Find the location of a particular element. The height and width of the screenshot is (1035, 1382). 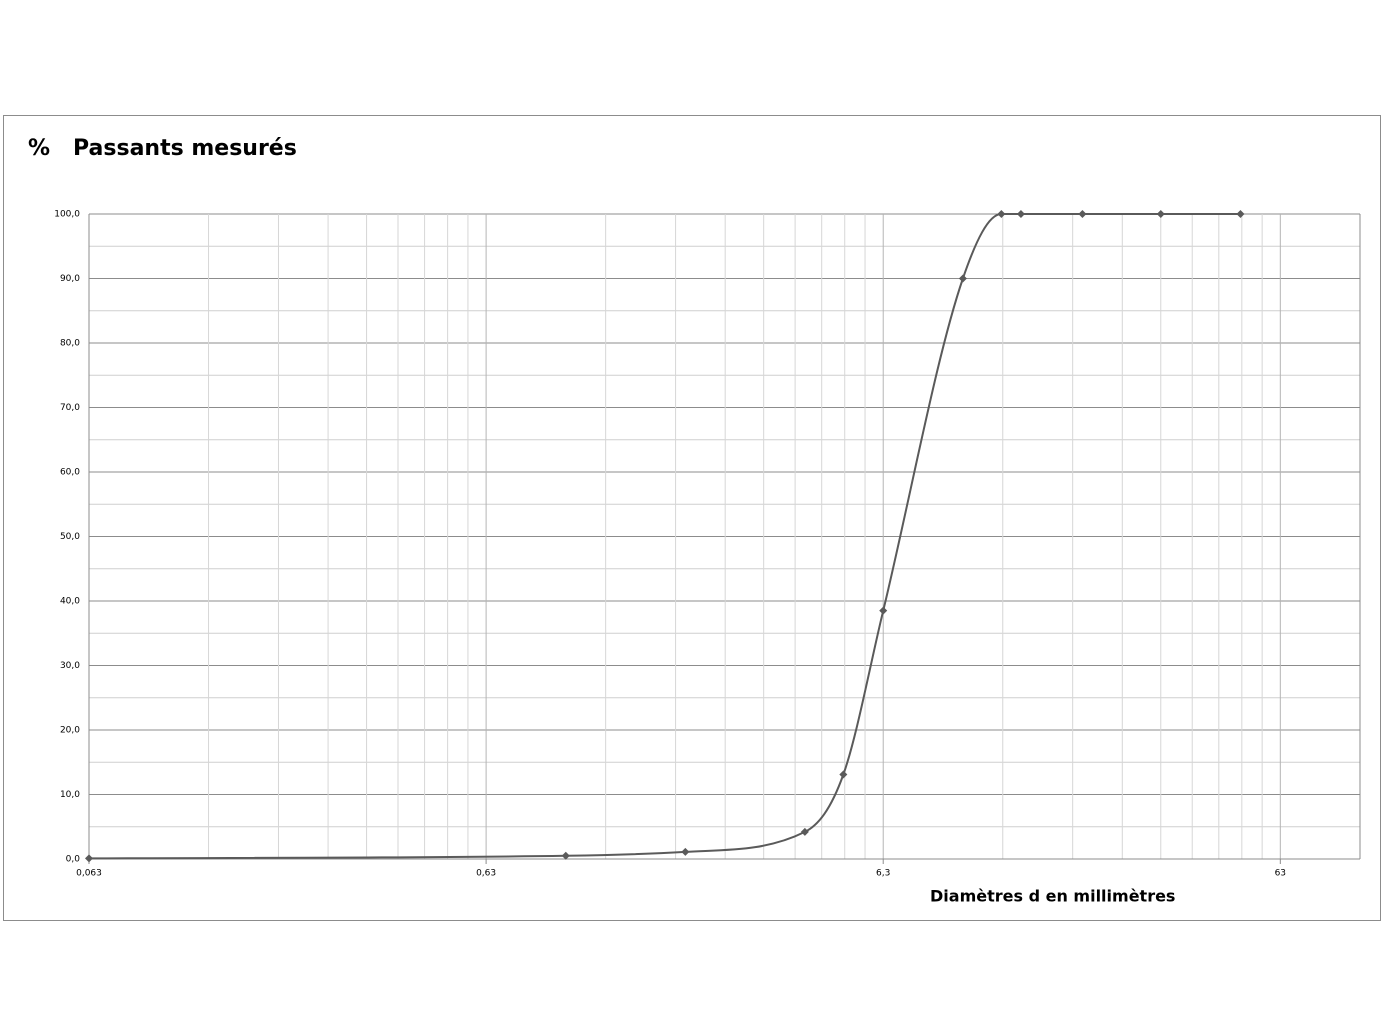

y-tick-label: 60,0 is located at coordinates (70, 473).